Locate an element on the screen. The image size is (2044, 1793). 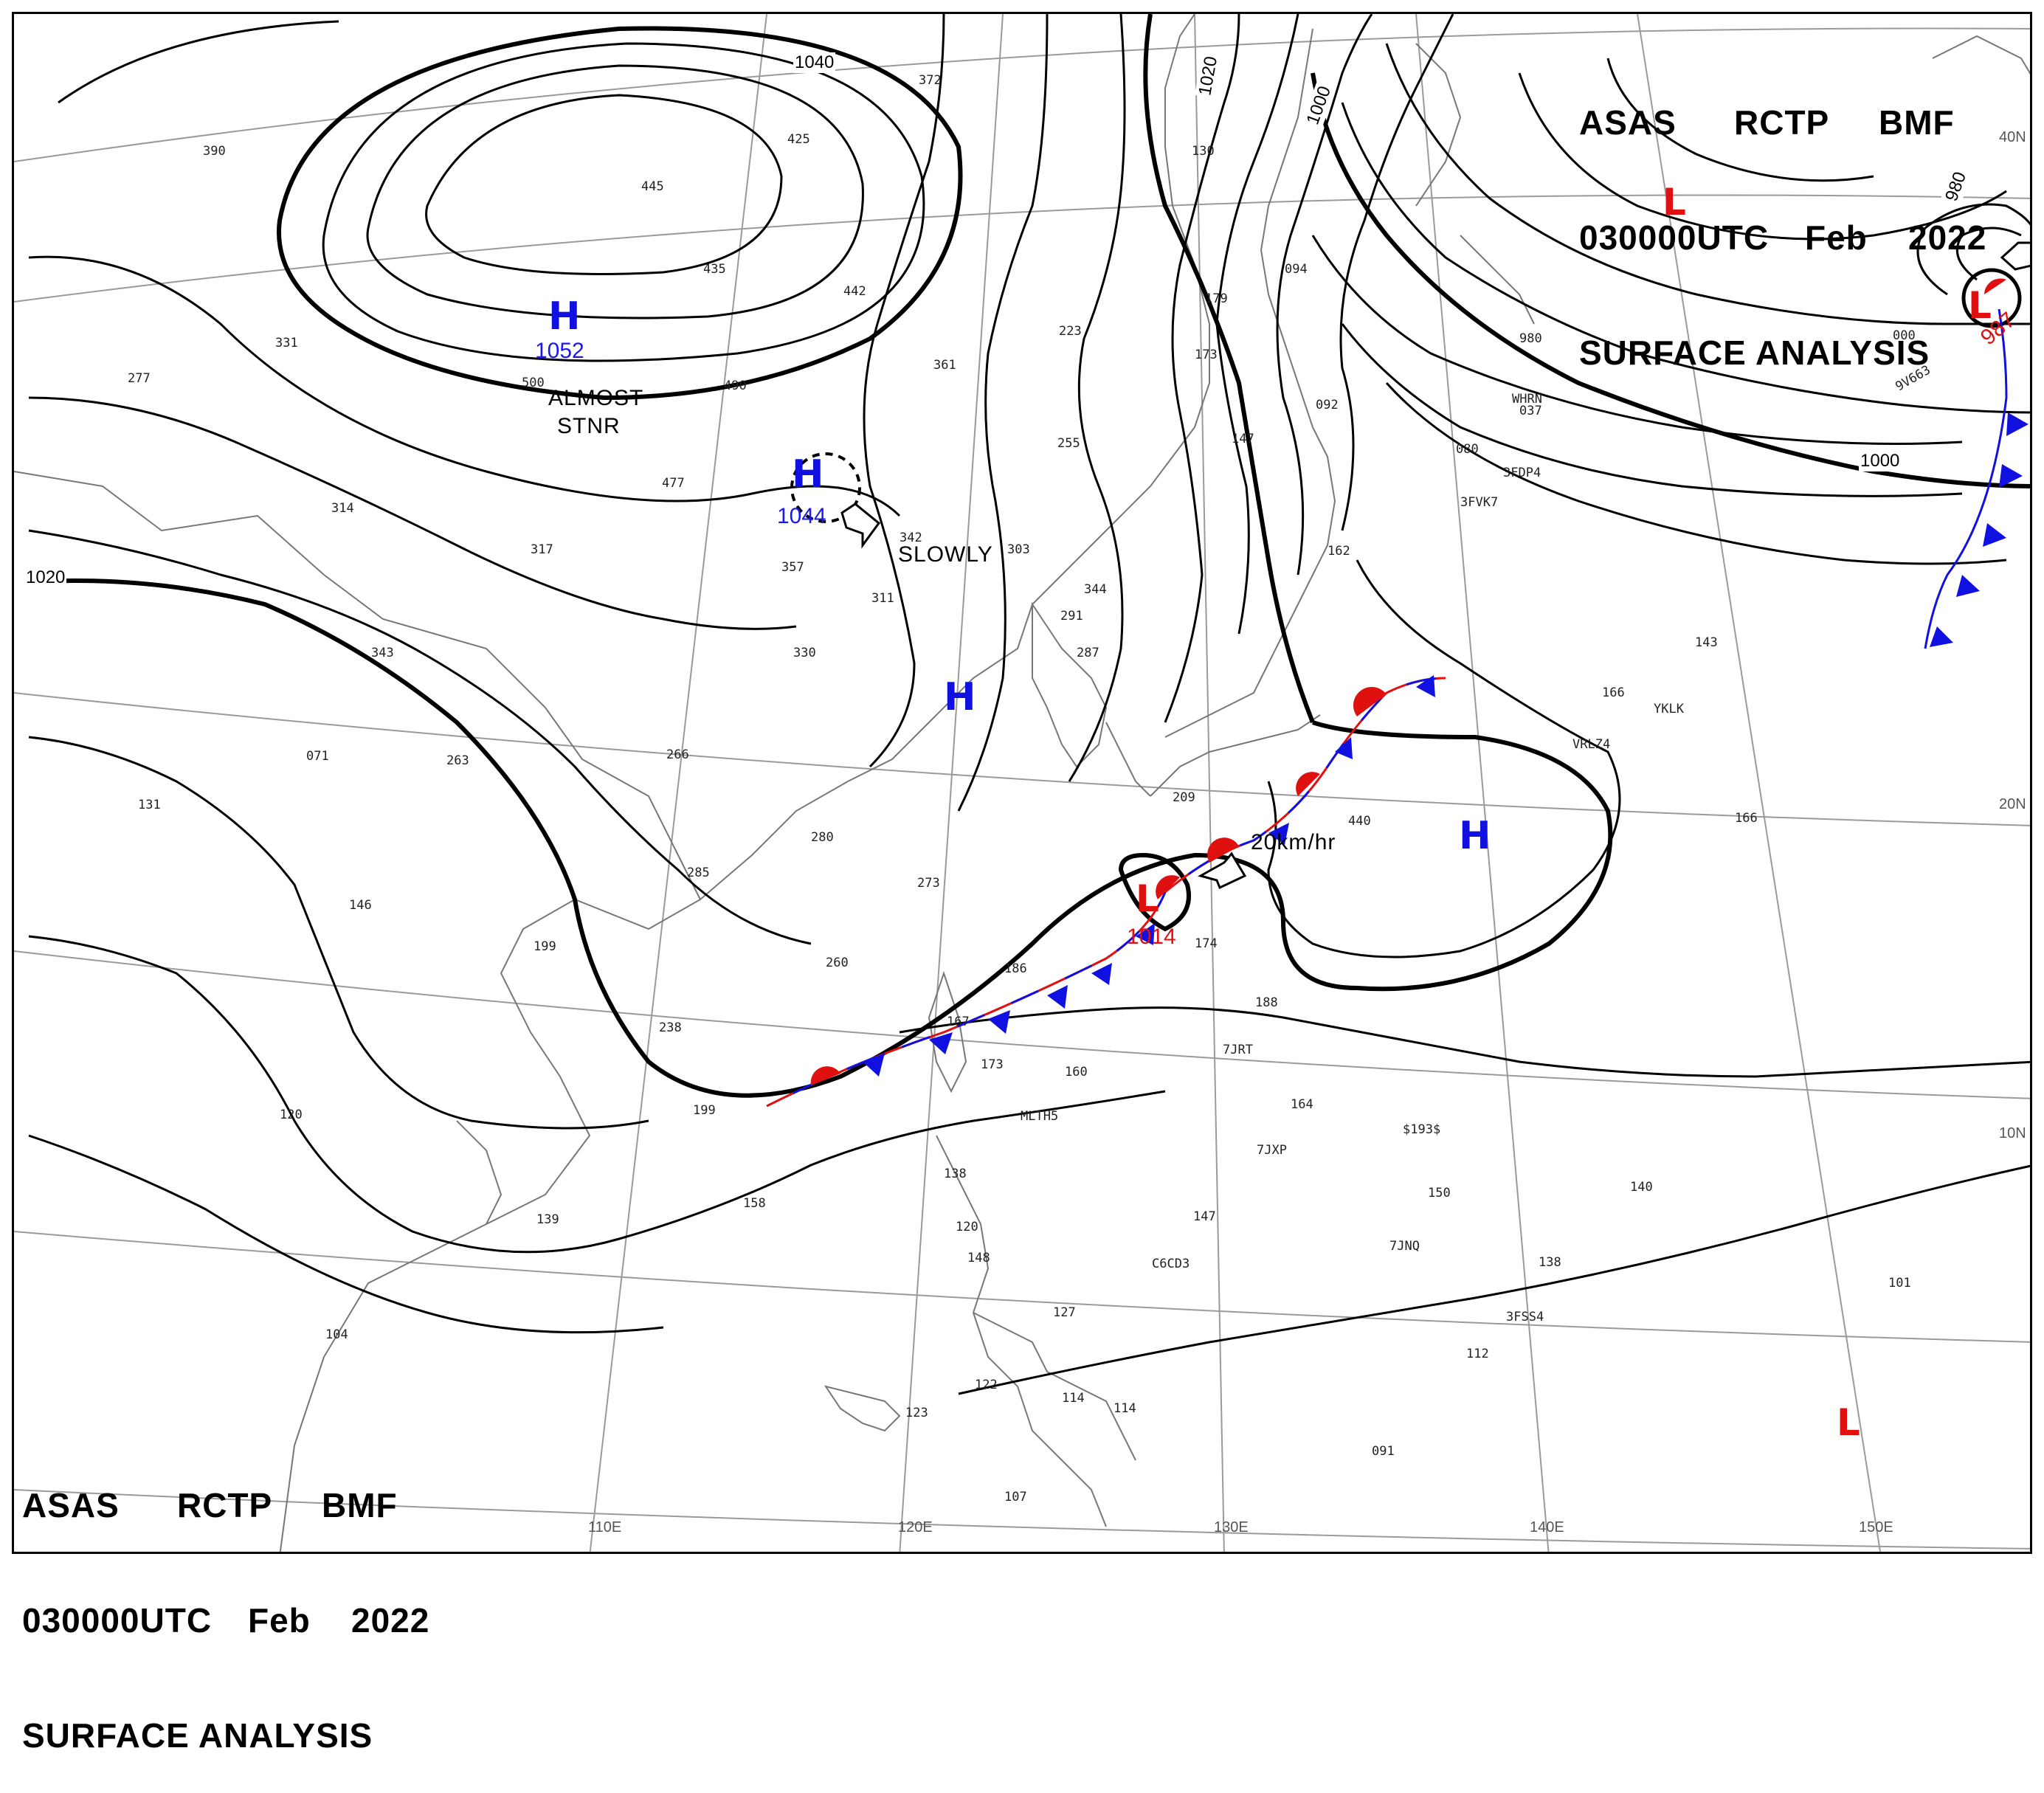
station-value: 160 is located at coordinates (1076, 1072).